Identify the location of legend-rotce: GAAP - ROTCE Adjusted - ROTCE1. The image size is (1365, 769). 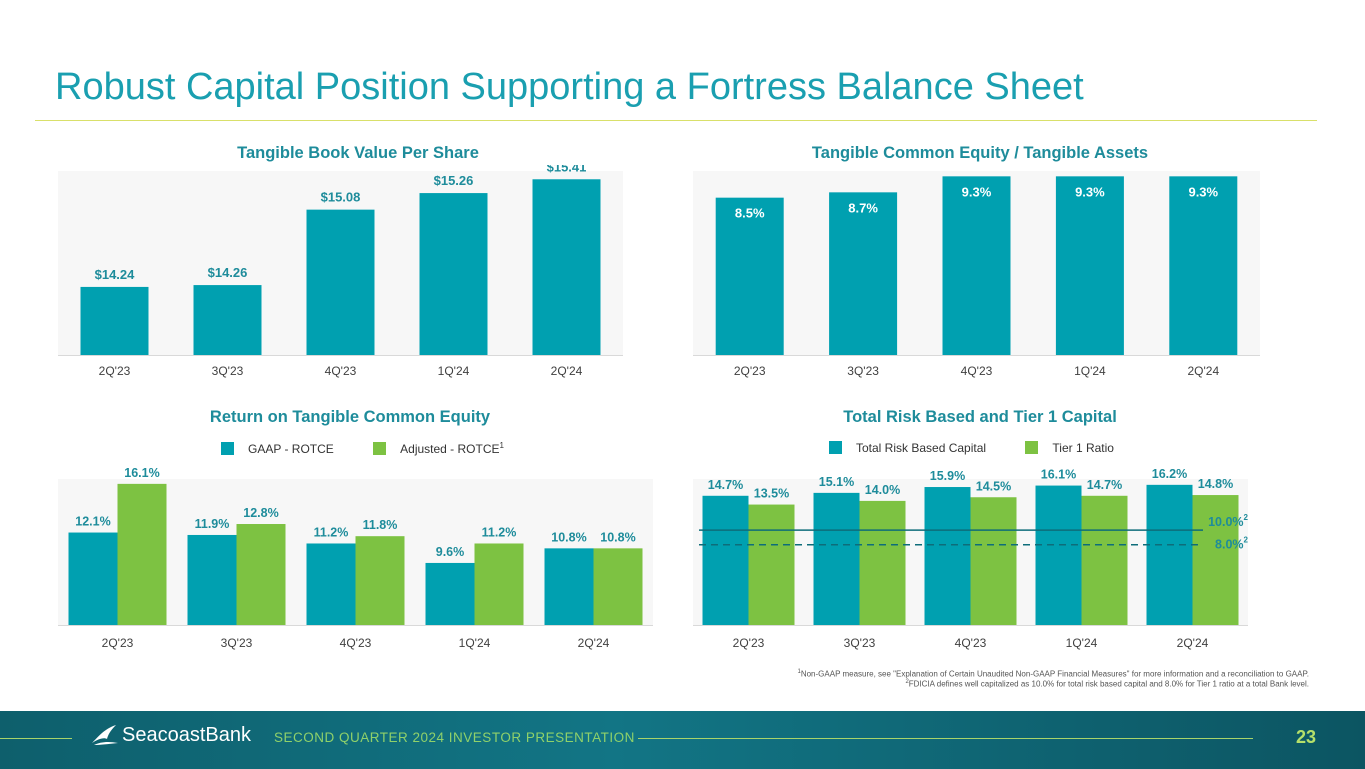
(362, 448).